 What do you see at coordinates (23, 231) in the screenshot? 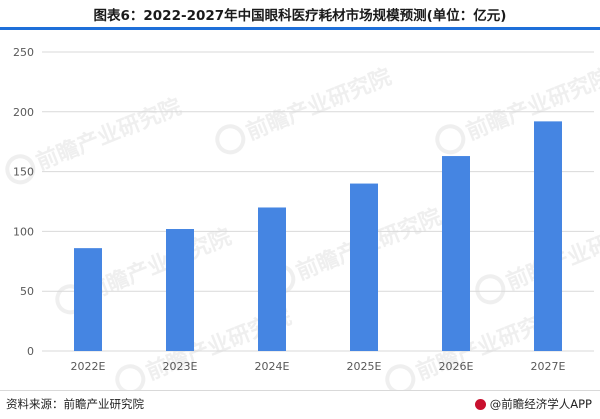
I see `y-tick-label: 100` at bounding box center [23, 231].